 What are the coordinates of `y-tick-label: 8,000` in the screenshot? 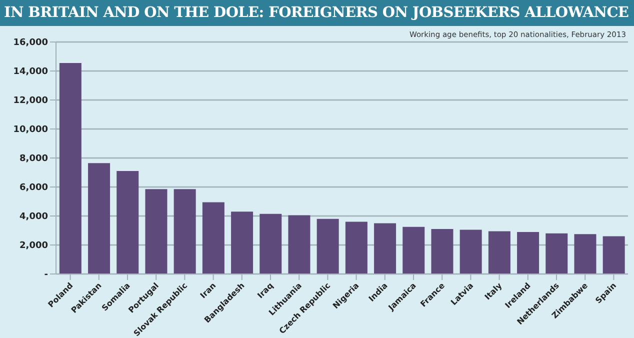 It's located at (34, 159).